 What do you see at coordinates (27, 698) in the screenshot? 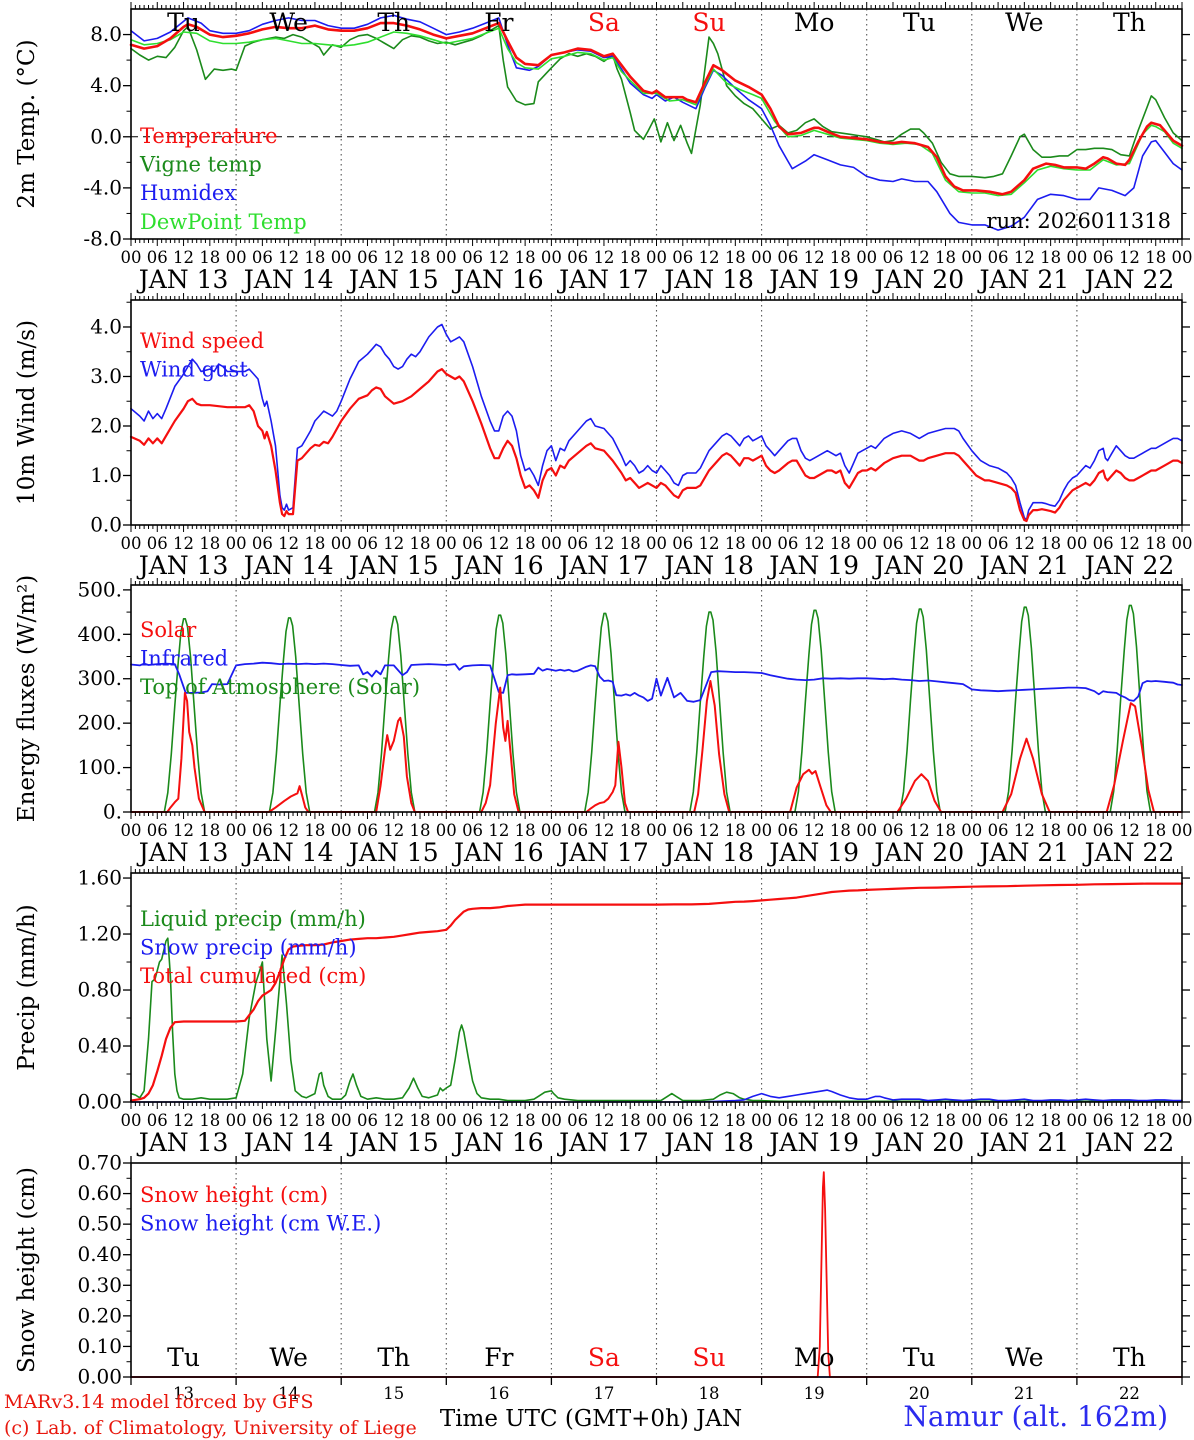
I see `y-axis-title: Energy fluxes (W/m²)` at bounding box center [27, 698].